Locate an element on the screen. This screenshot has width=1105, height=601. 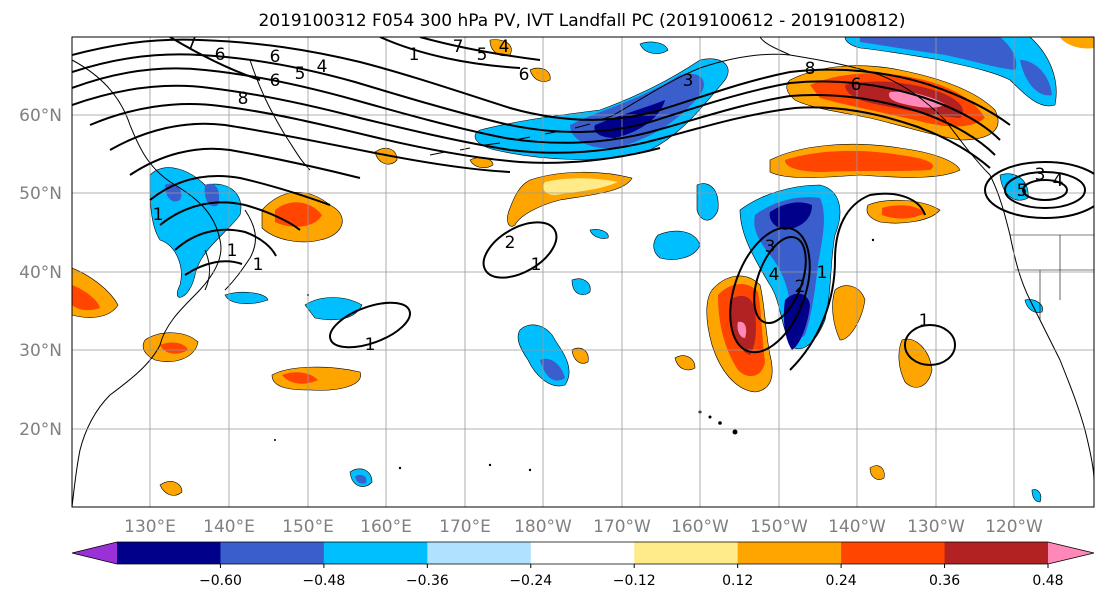
lon-tick-label: 160°W is located at coordinates (700, 527).